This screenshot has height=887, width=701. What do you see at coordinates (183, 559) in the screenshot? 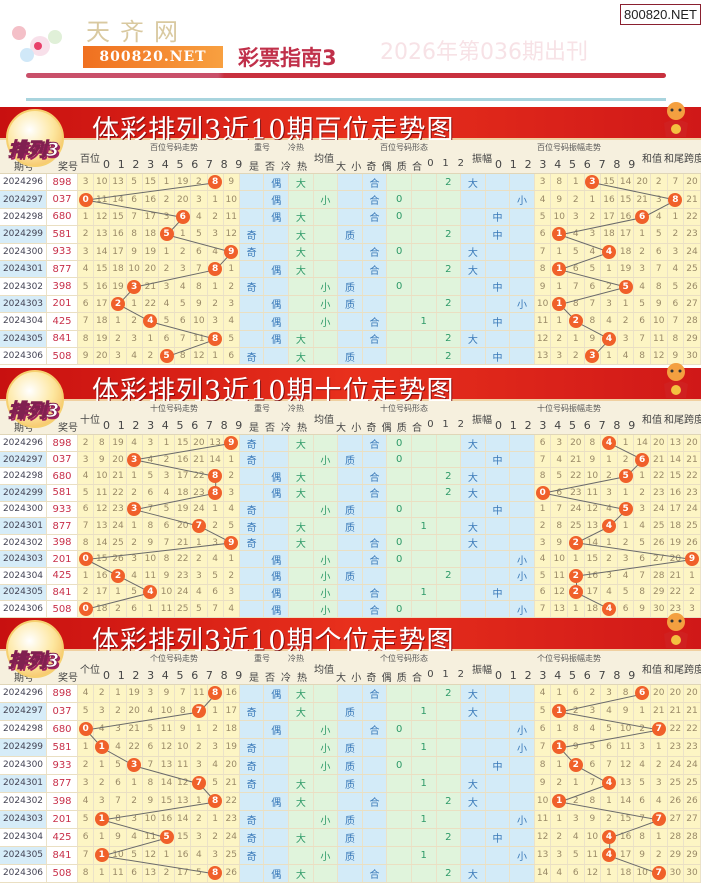
I see `trend-cell: 22` at bounding box center [183, 559].